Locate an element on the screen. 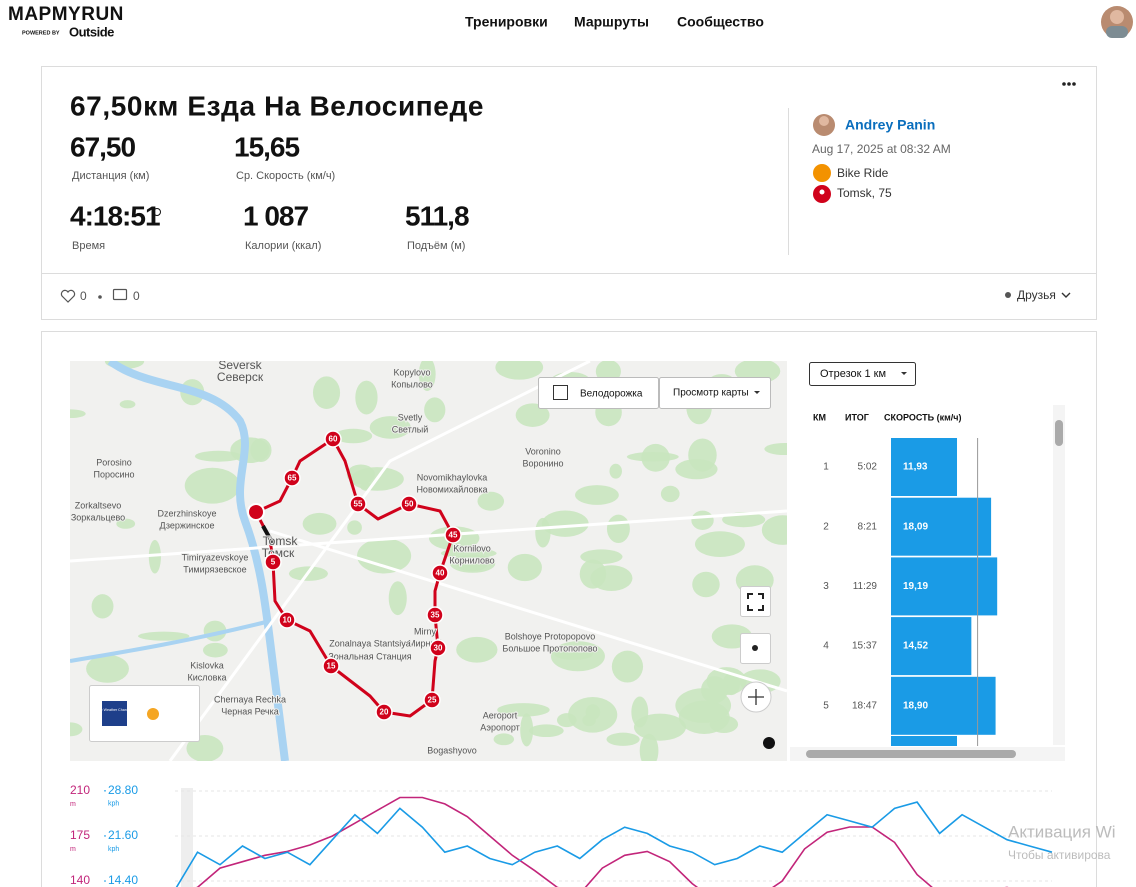 The height and width of the screenshot is (887, 1136). map-label: Аэропорт is located at coordinates (500, 727).